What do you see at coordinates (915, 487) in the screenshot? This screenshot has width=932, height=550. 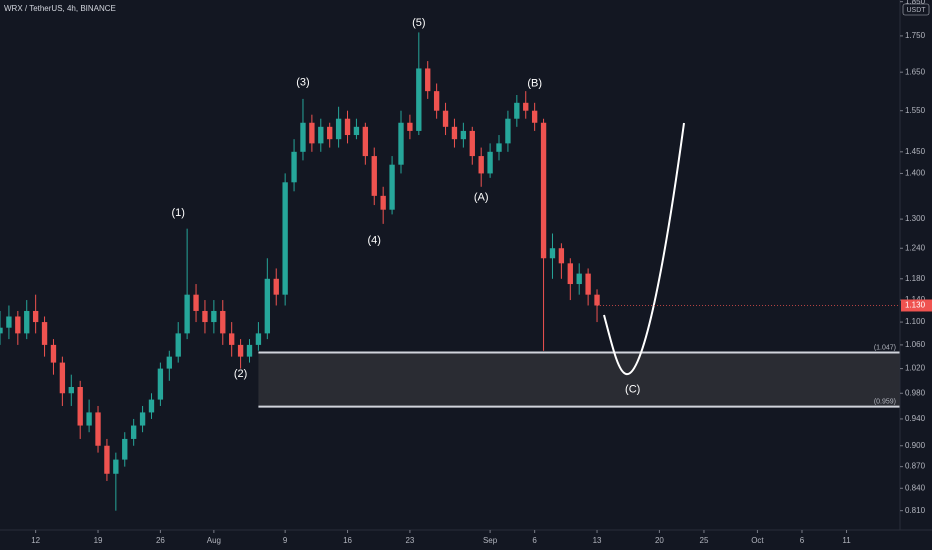 I see `y-tick-label: 0.840` at bounding box center [915, 487].